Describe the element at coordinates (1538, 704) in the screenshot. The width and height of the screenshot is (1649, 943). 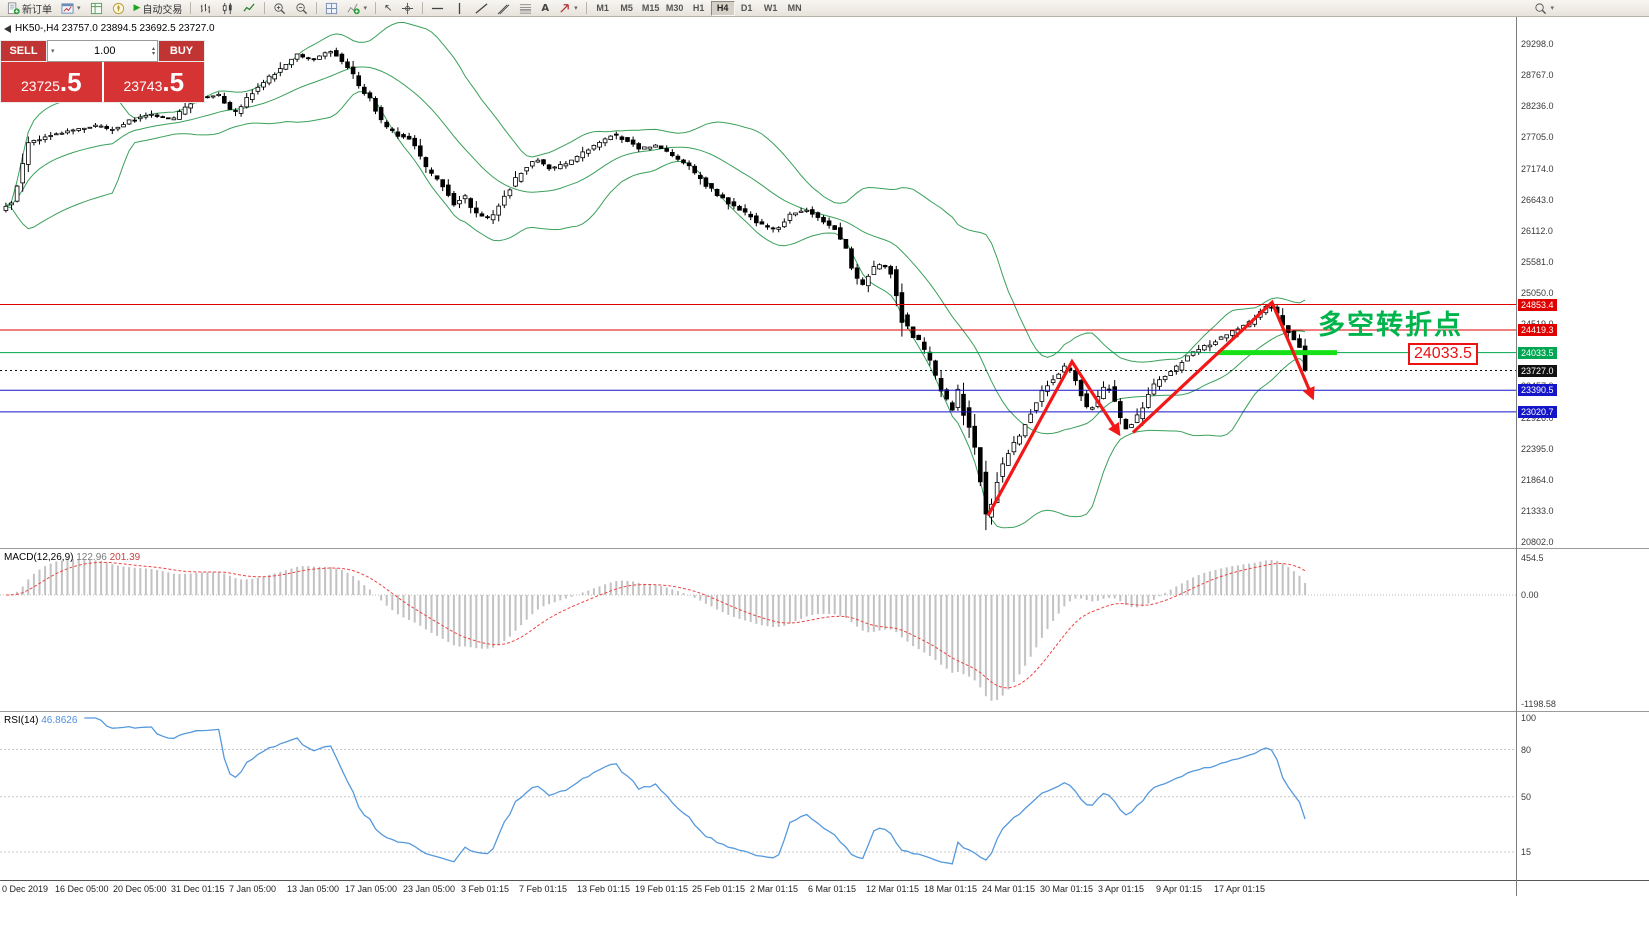
I see `macd-tick: -1198.58` at that location.